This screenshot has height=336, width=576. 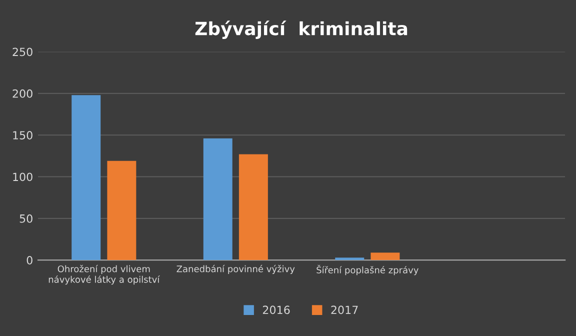 I want to click on y-tick-label: 200, so click(x=22, y=93).